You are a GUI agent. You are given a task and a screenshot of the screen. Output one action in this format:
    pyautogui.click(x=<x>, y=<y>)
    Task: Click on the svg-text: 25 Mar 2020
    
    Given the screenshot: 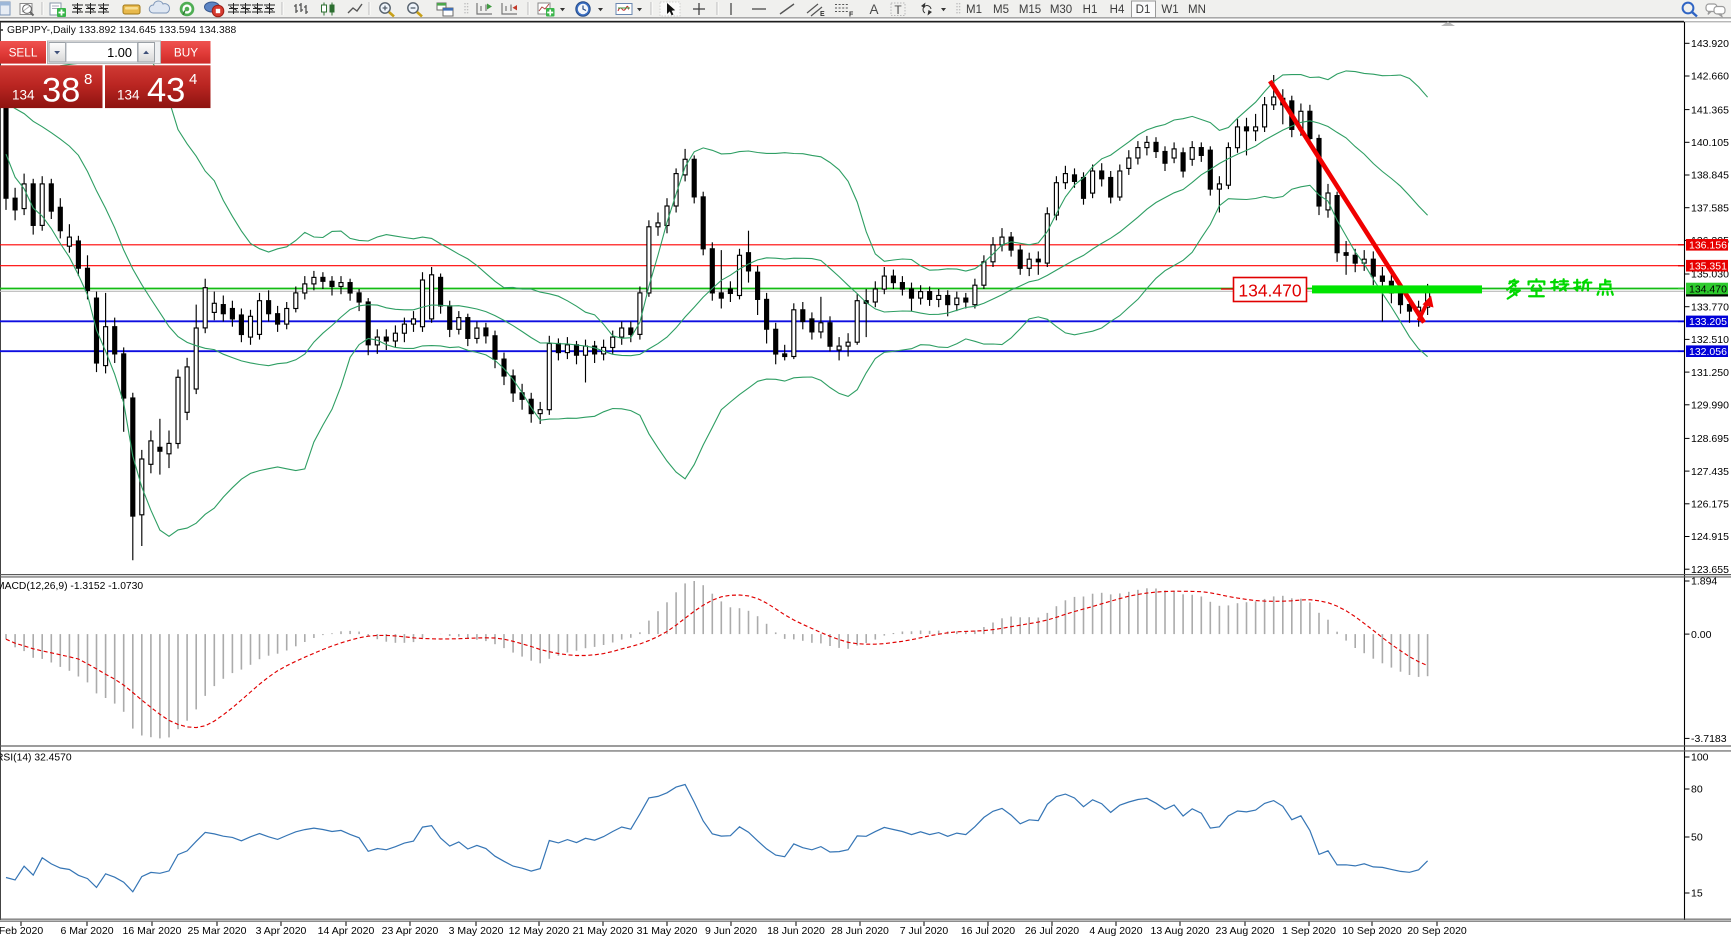 What is the action you would take?
    pyautogui.click(x=217, y=931)
    